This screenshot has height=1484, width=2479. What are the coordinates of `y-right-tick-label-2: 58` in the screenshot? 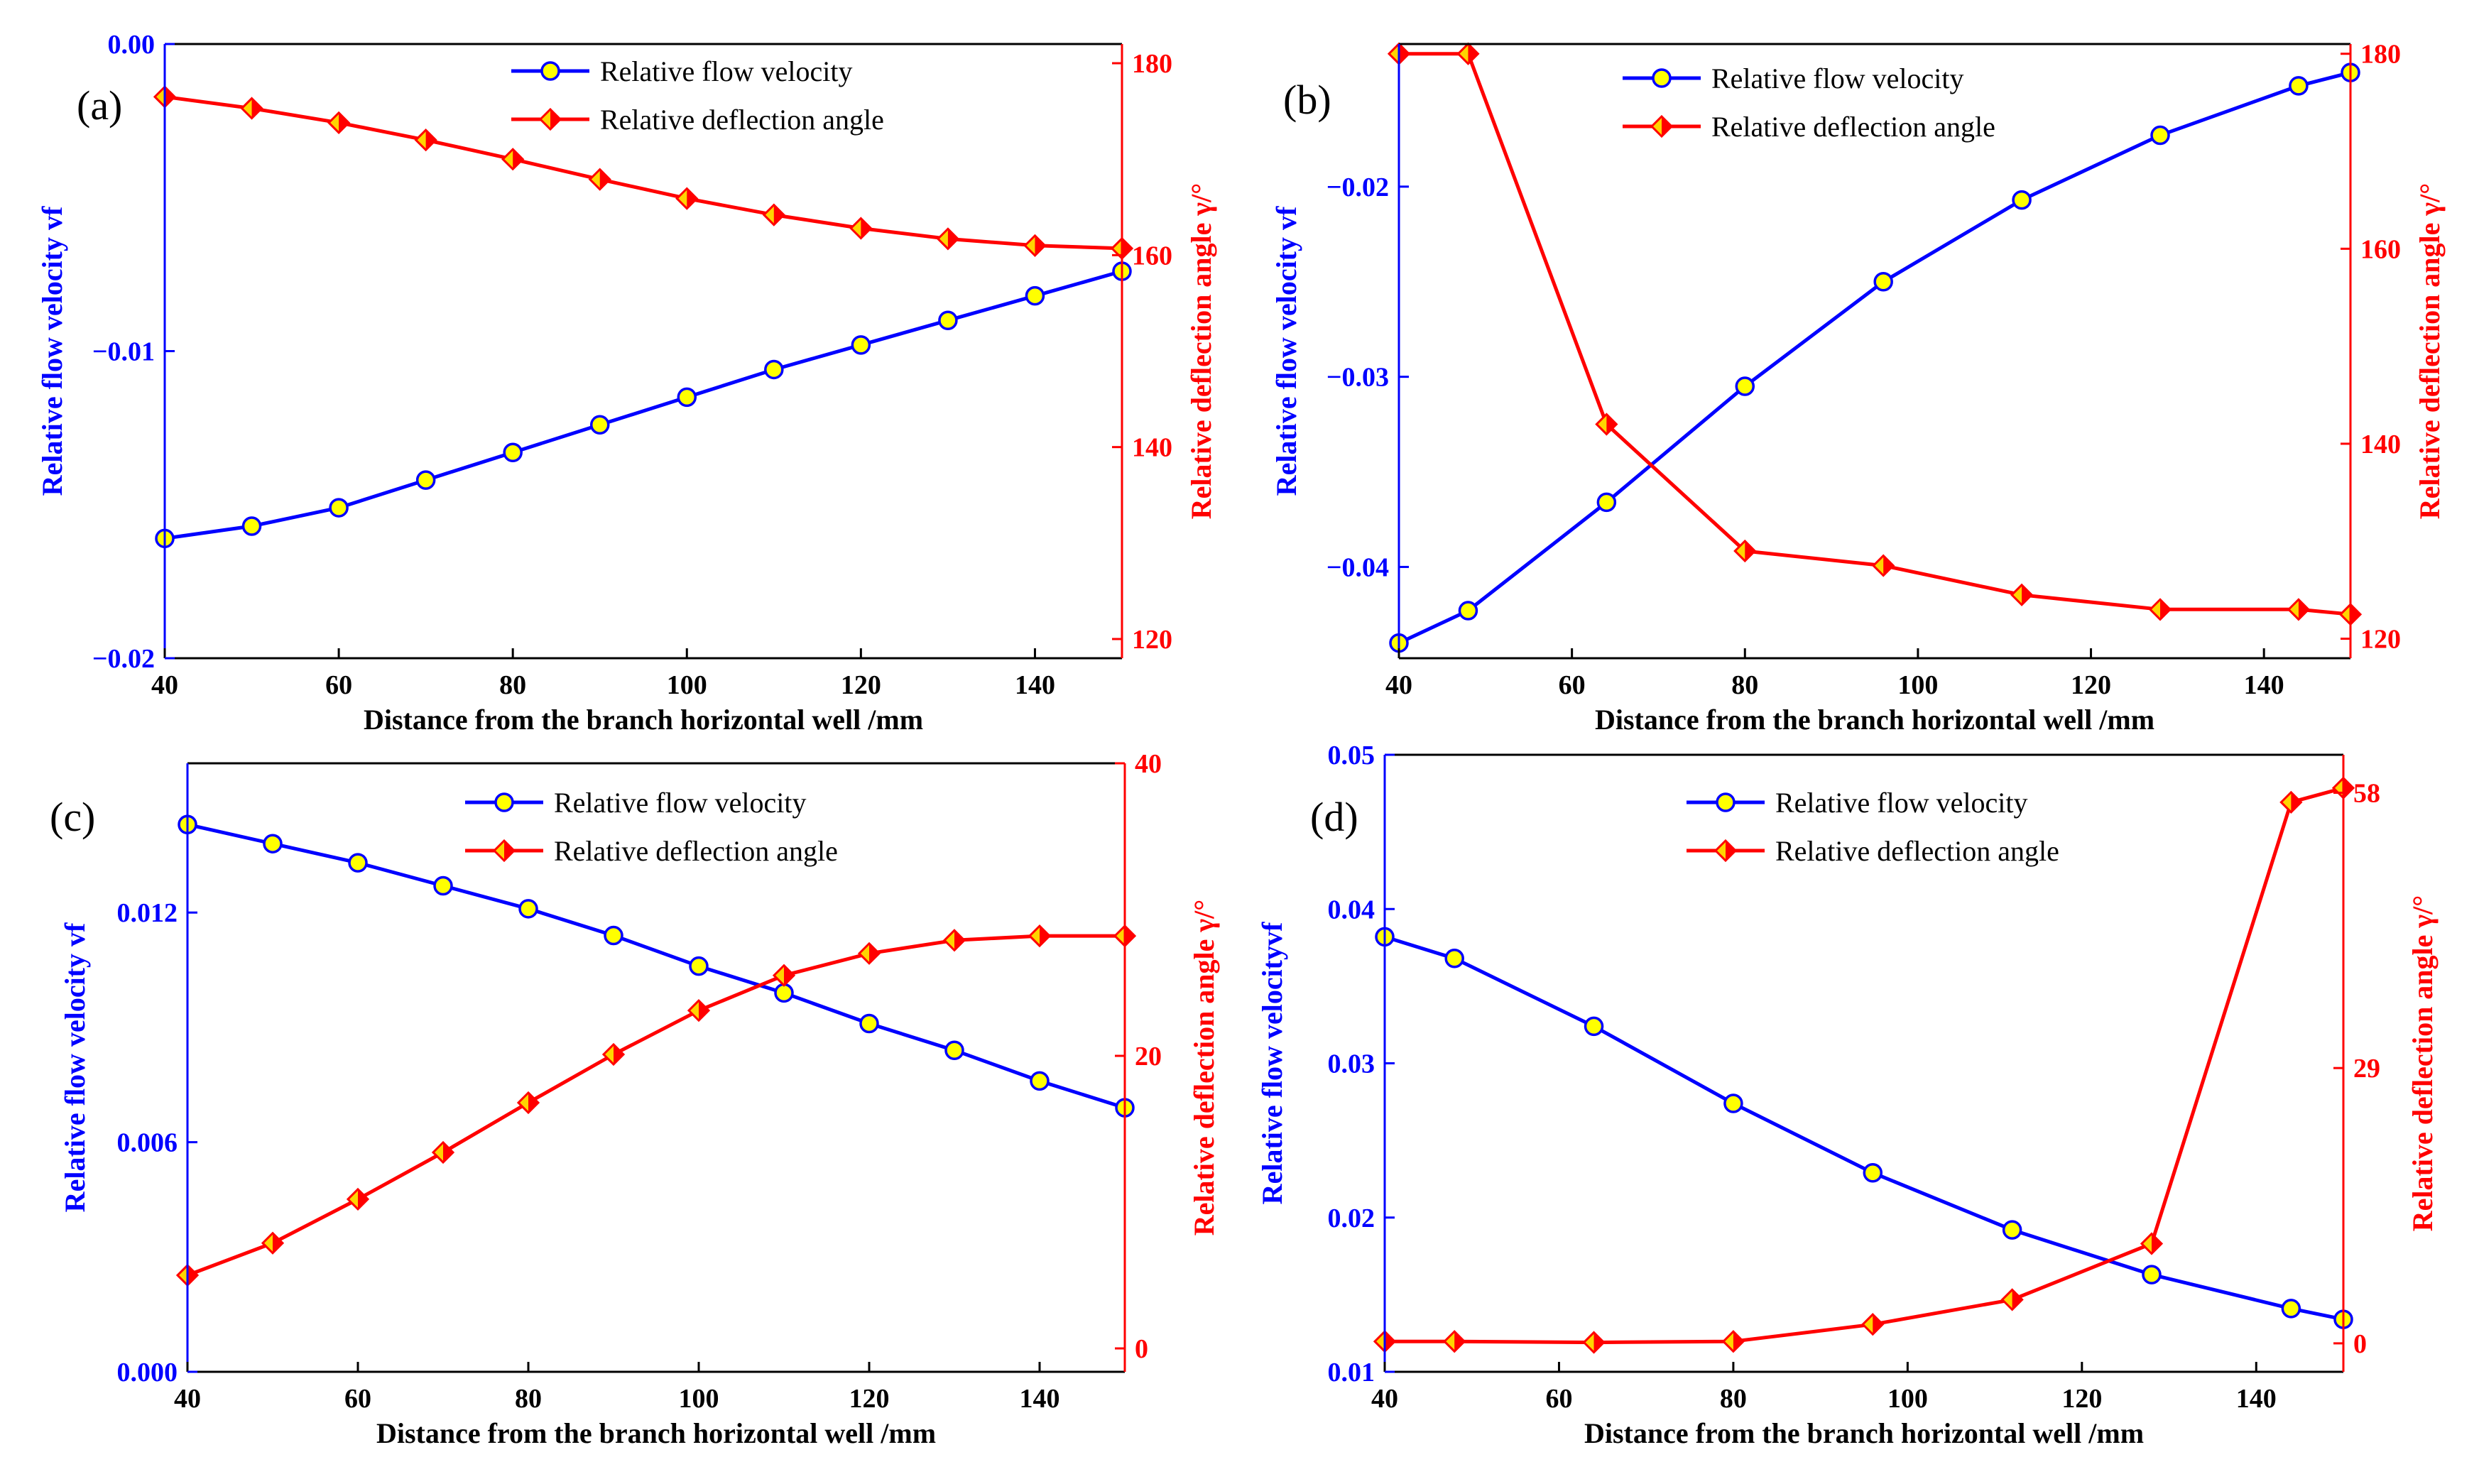 It's located at (2366, 793).